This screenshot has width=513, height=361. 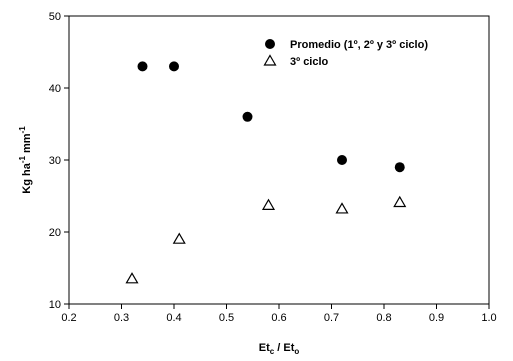 What do you see at coordinates (296, 351) in the screenshot?
I see `x-axis-title-sub2: o` at bounding box center [296, 351].